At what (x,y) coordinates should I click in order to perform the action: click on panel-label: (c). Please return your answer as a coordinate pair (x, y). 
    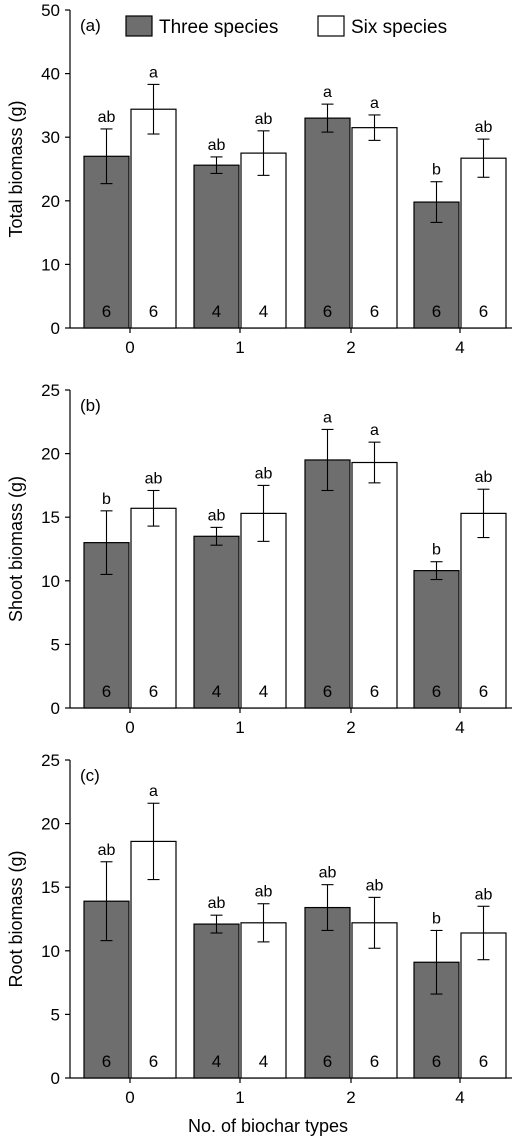
    Looking at the image, I should click on (90, 775).